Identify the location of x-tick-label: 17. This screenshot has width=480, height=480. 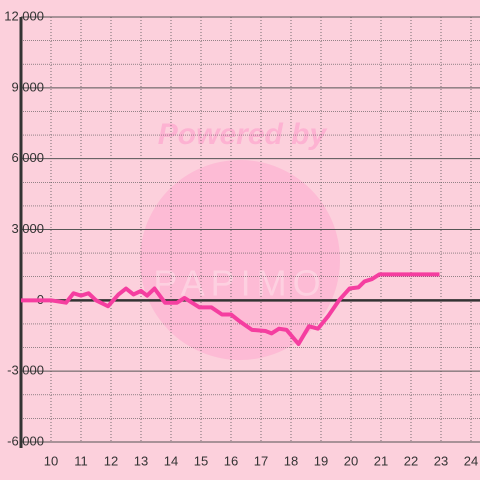
(261, 460).